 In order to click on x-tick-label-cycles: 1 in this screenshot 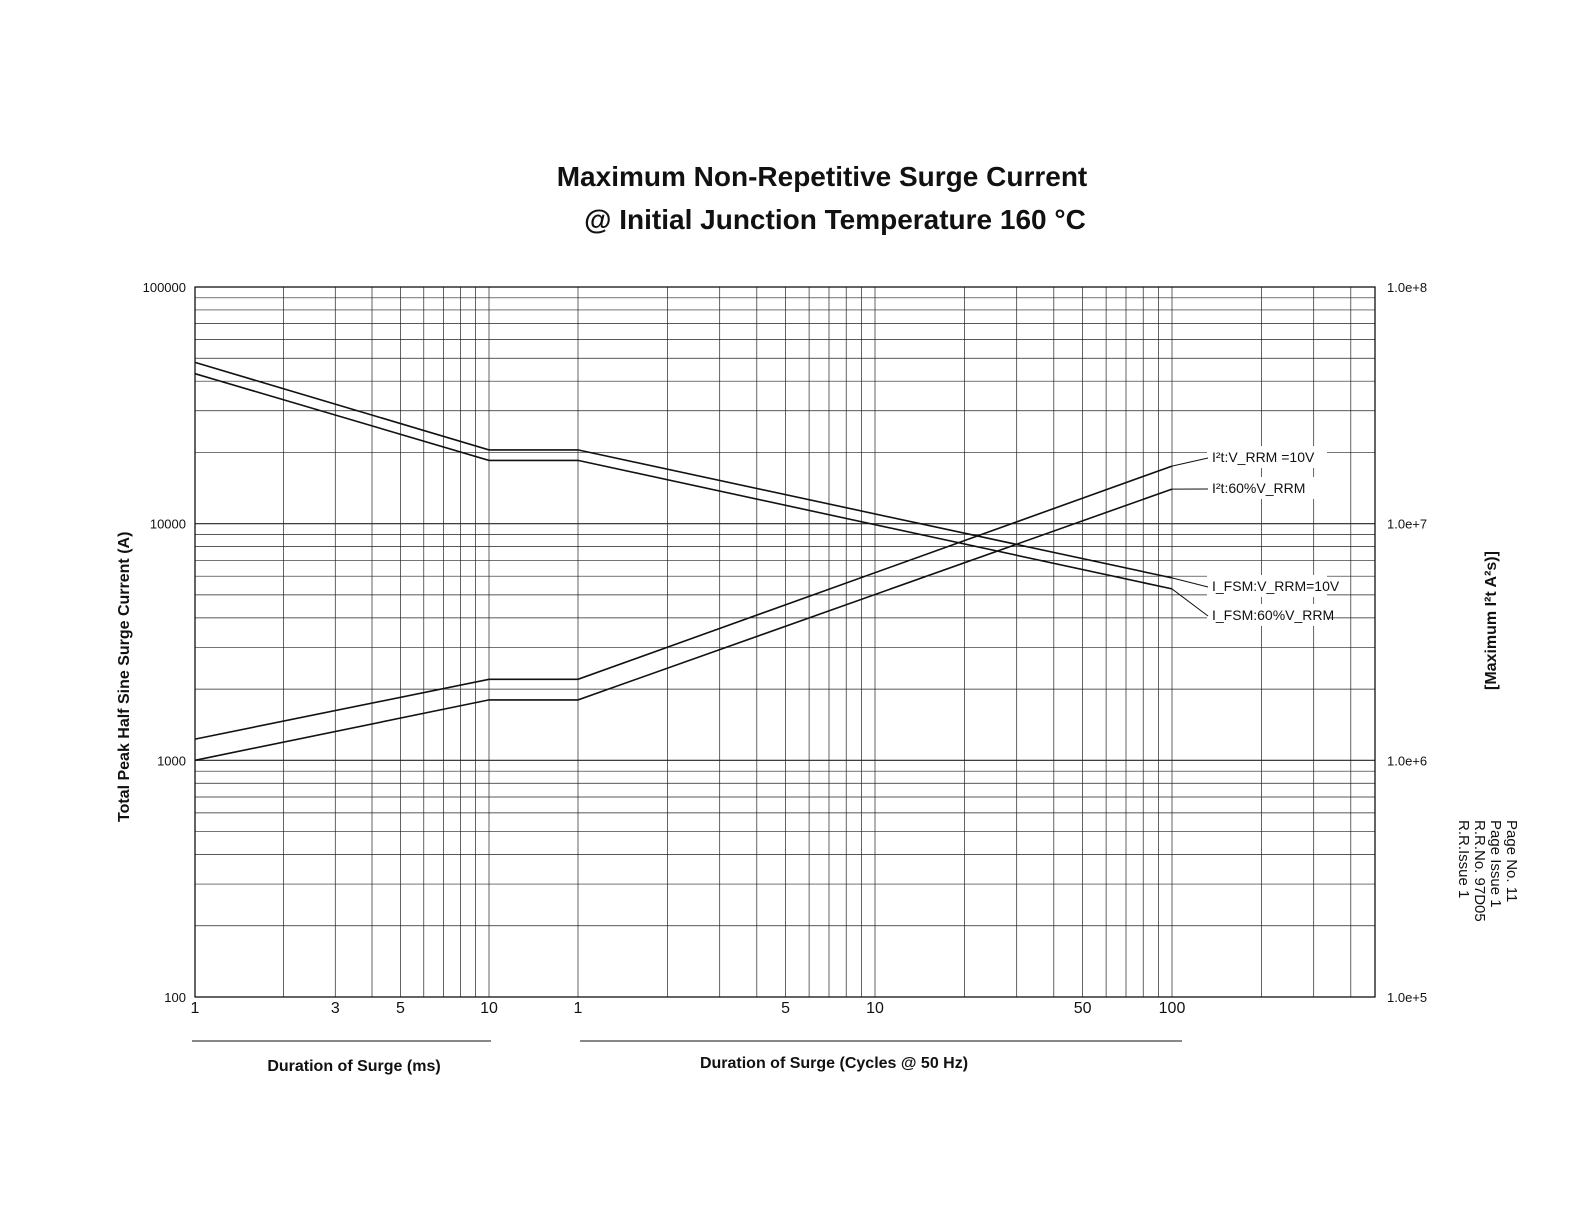, I will do `click(578, 1008)`.